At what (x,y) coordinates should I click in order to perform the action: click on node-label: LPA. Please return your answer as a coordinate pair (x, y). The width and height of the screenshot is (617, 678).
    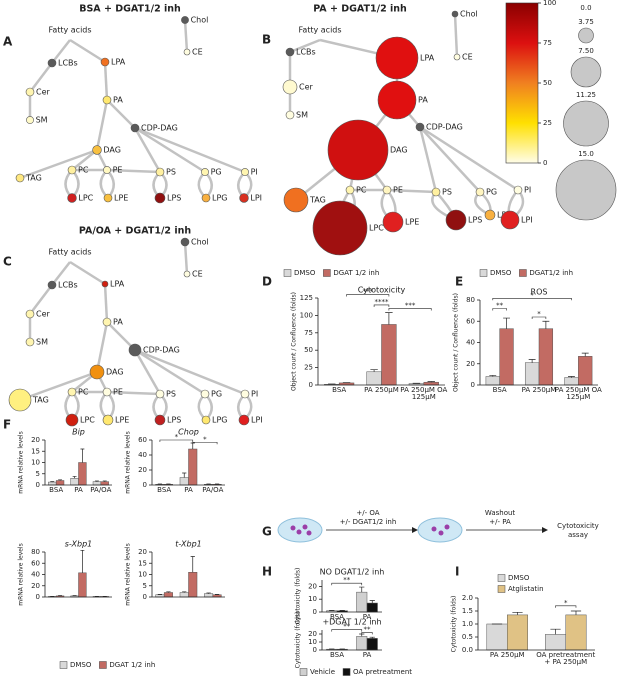
    Looking at the image, I should click on (118, 62).